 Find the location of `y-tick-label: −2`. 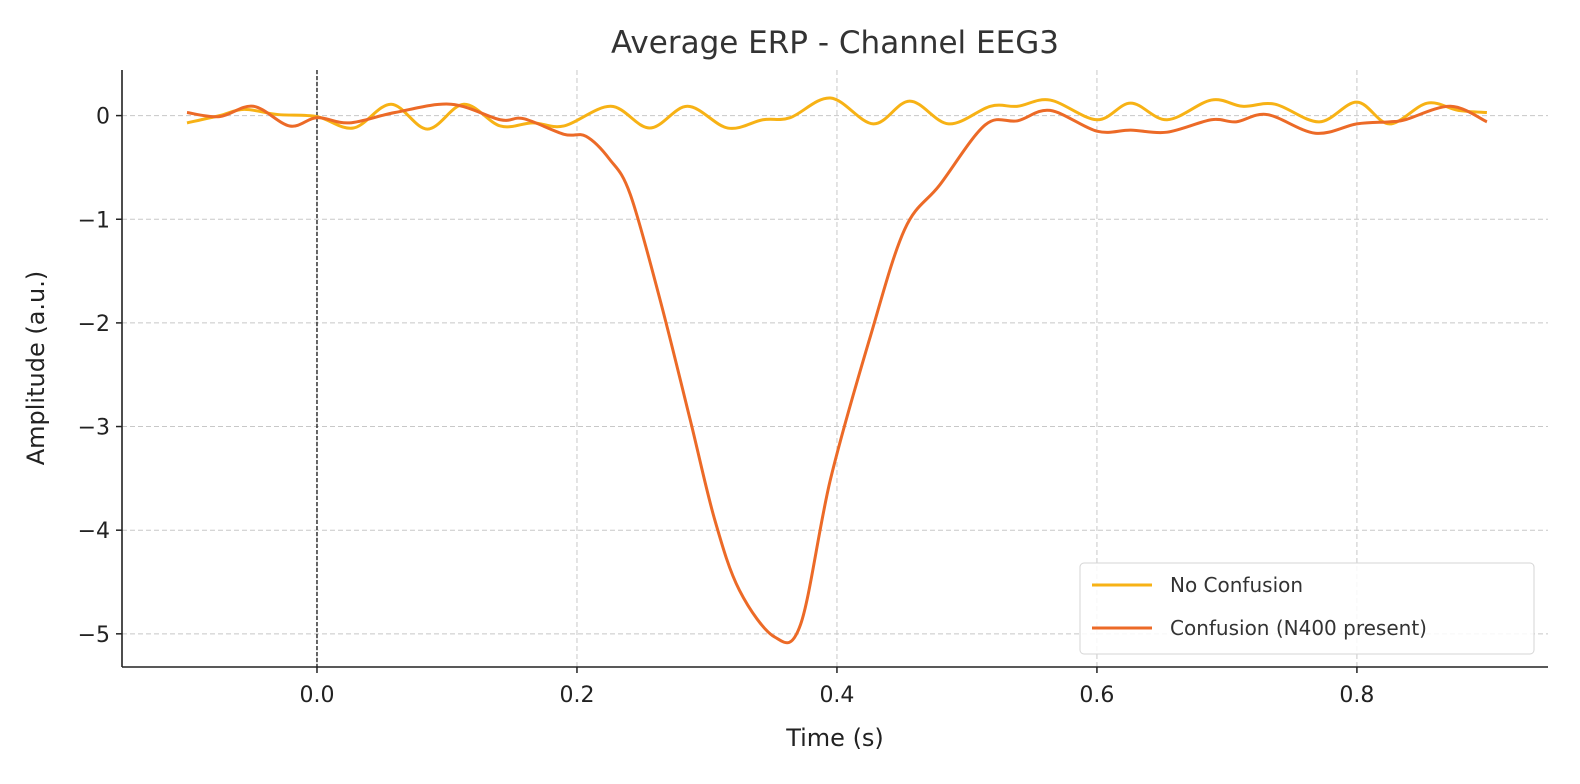

y-tick-label: −2 is located at coordinates (94, 324).